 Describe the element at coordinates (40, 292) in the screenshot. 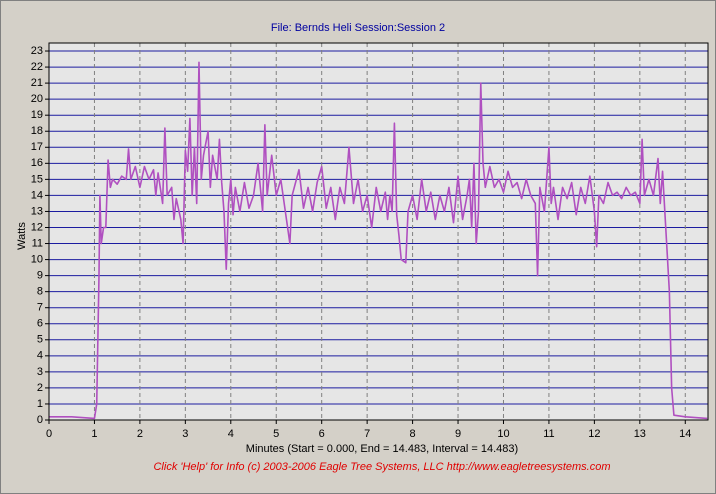

I see `y-tick-label: 8` at that location.